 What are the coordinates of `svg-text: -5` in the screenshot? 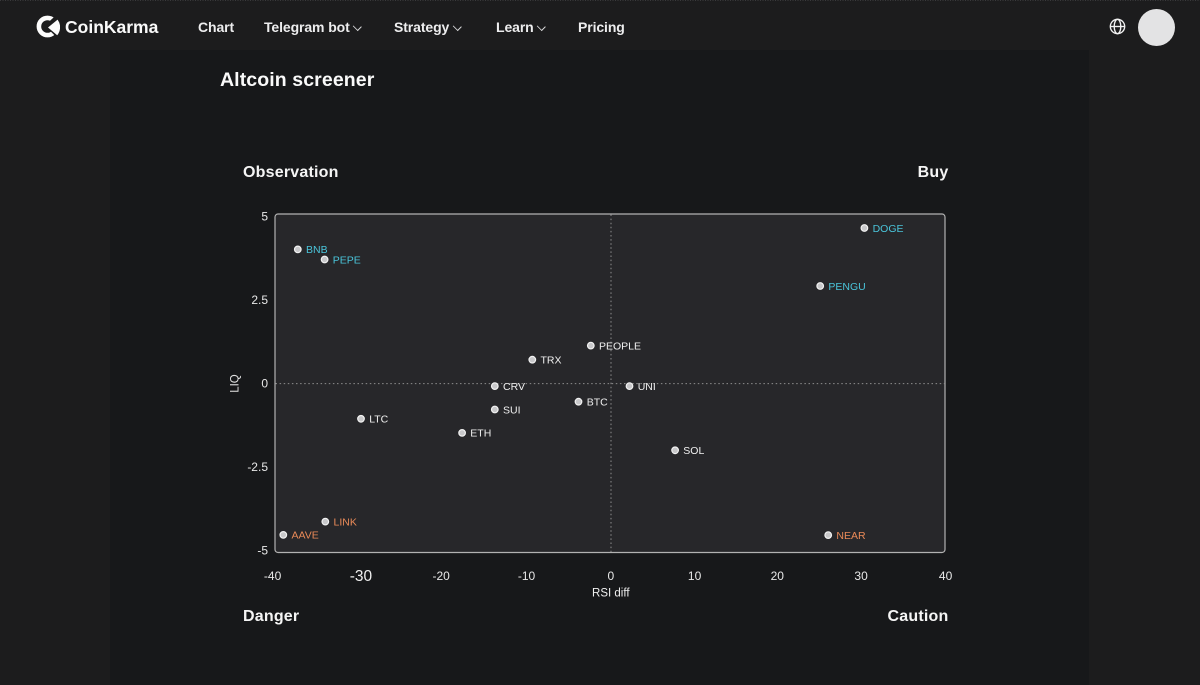 It's located at (262, 550).